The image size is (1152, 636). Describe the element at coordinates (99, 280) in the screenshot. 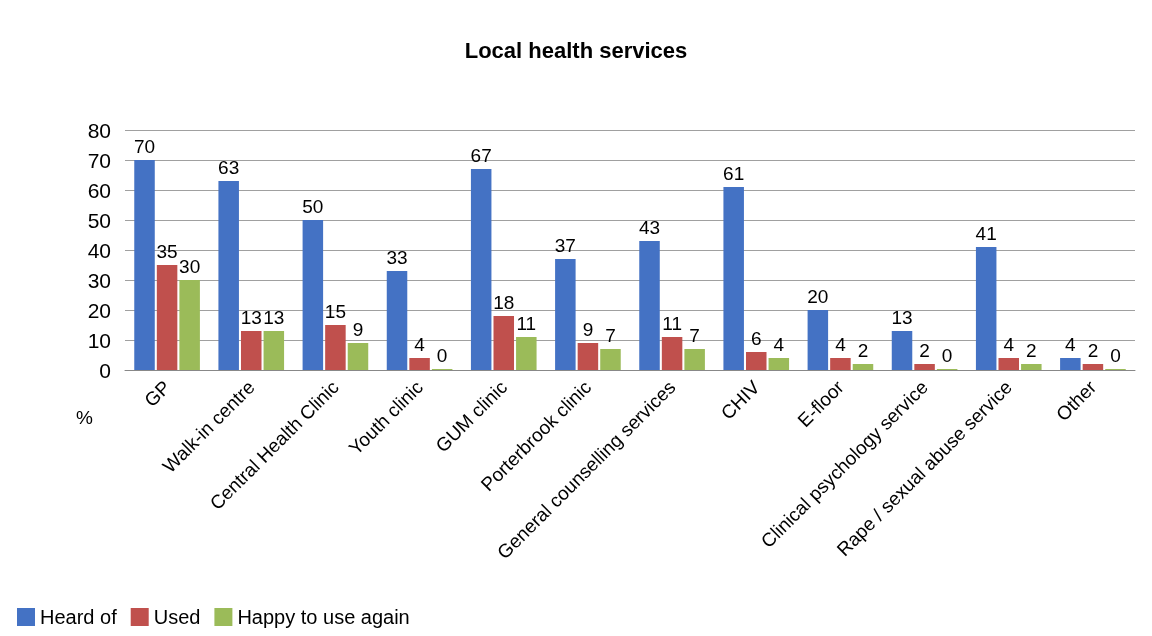

I see `y-tick-label: 30` at that location.